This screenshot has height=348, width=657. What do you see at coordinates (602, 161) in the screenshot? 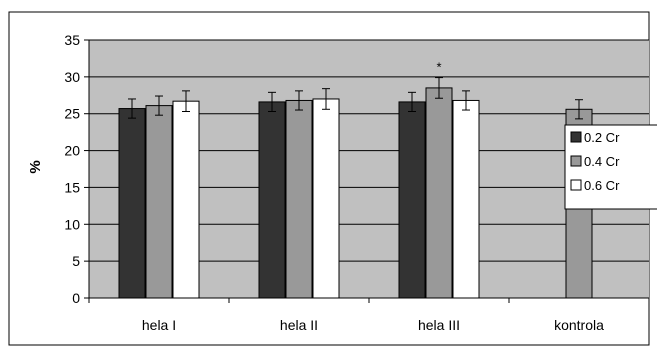
I see `legend-label: 0.4 Cr` at bounding box center [602, 161].